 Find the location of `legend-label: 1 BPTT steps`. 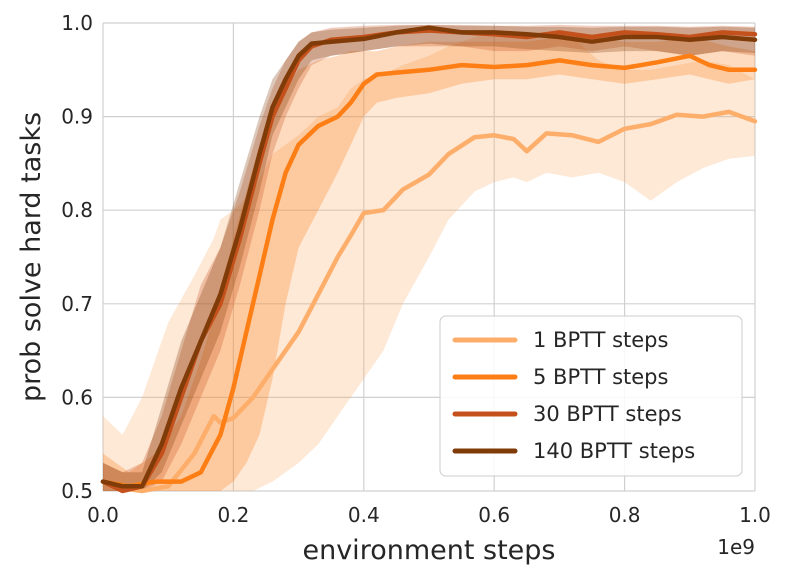

legend-label: 1 BPTT steps is located at coordinates (600, 340).